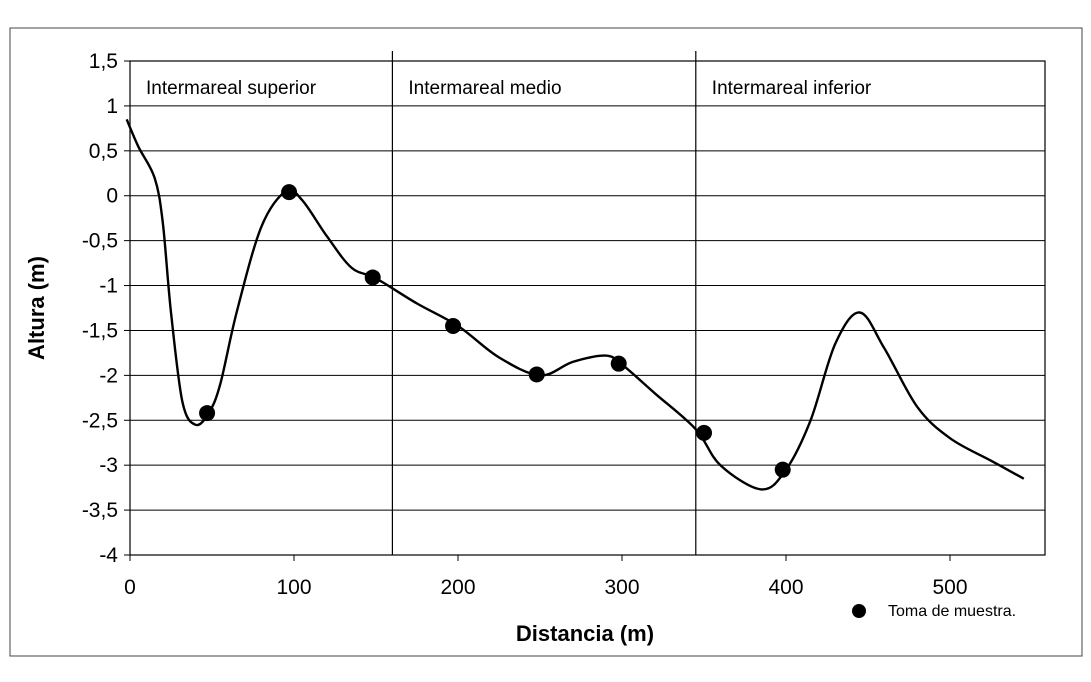  What do you see at coordinates (108, 465) in the screenshot?
I see `y-tick-label: -3` at bounding box center [108, 465].